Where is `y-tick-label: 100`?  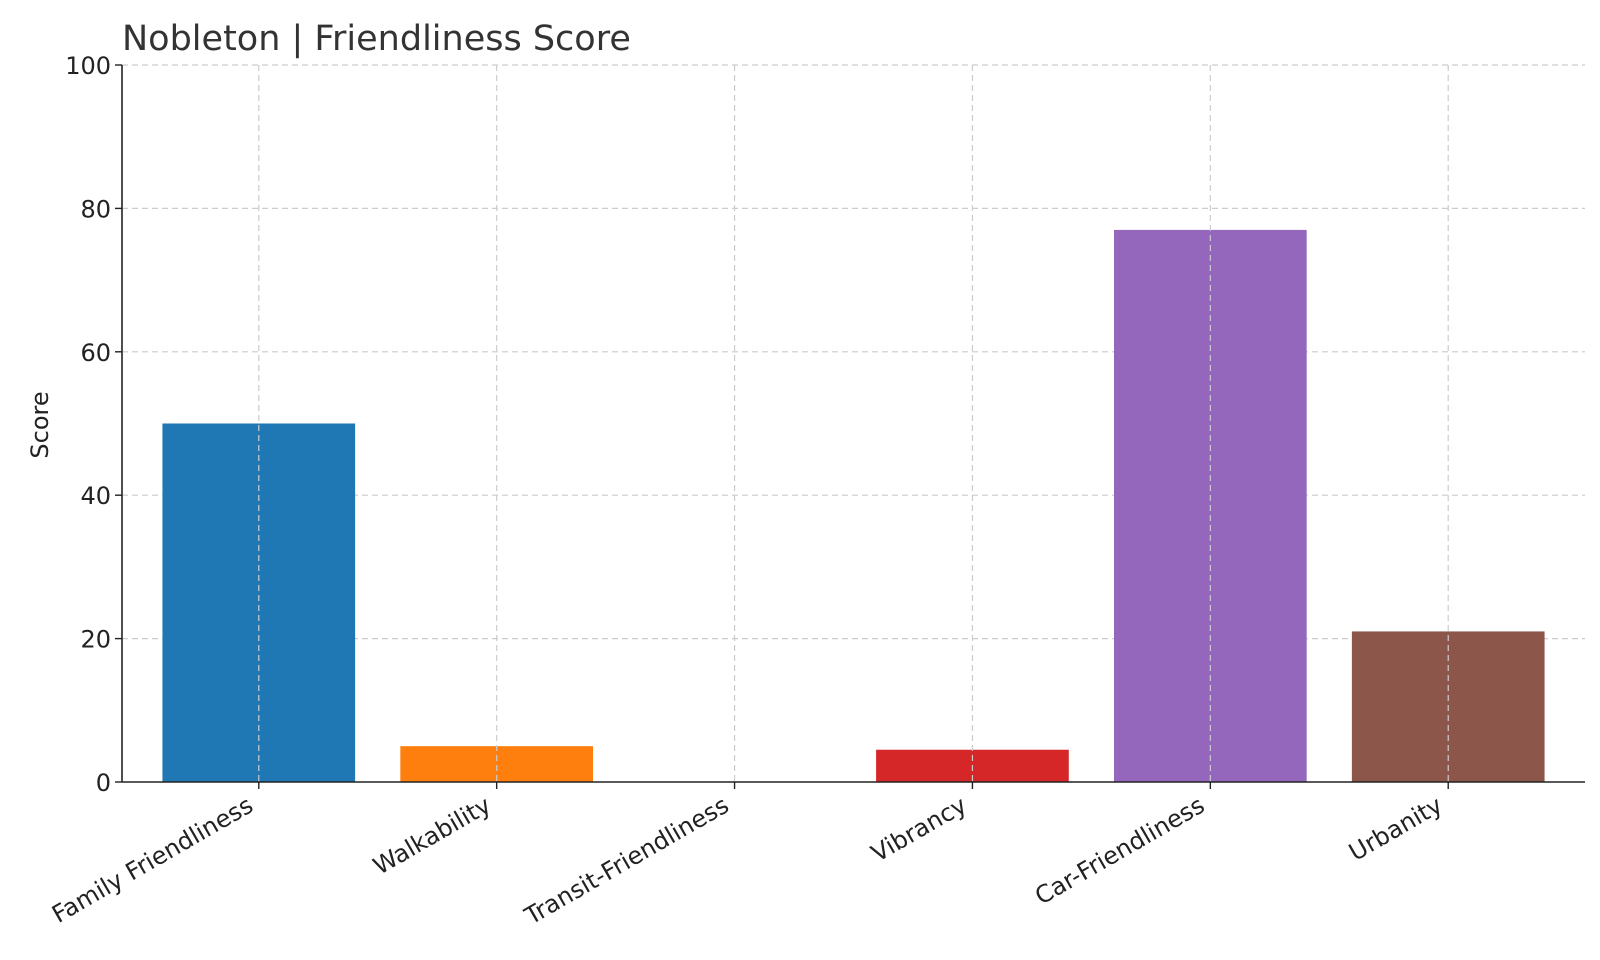 y-tick-label: 100 is located at coordinates (88, 66).